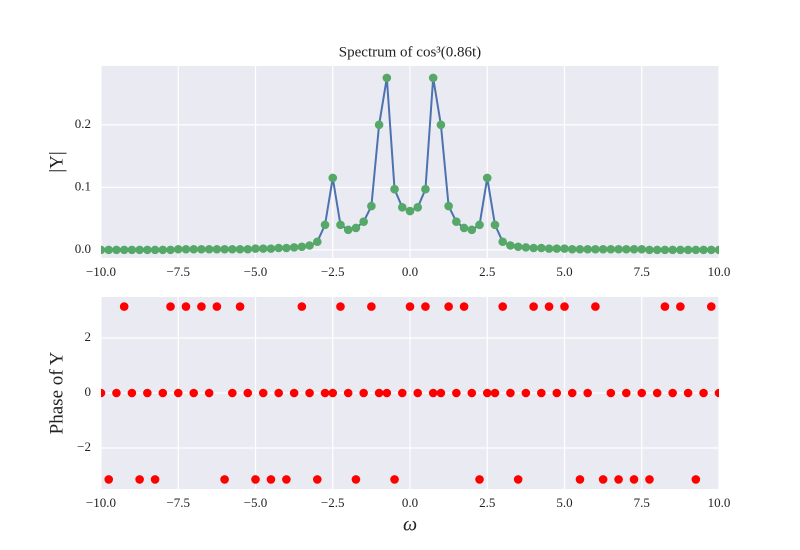  I want to click on y-tick-label: 0.2, so click(83, 123).